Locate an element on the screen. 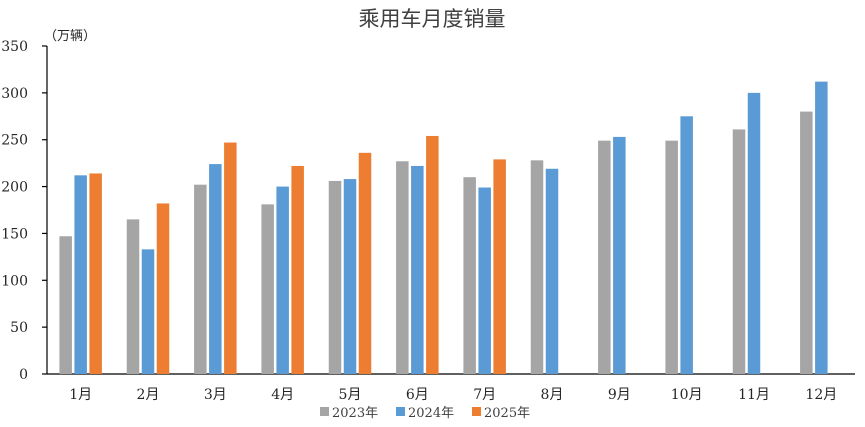 This screenshot has width=865, height=427. x-tick-label: 7月 is located at coordinates (484, 395).